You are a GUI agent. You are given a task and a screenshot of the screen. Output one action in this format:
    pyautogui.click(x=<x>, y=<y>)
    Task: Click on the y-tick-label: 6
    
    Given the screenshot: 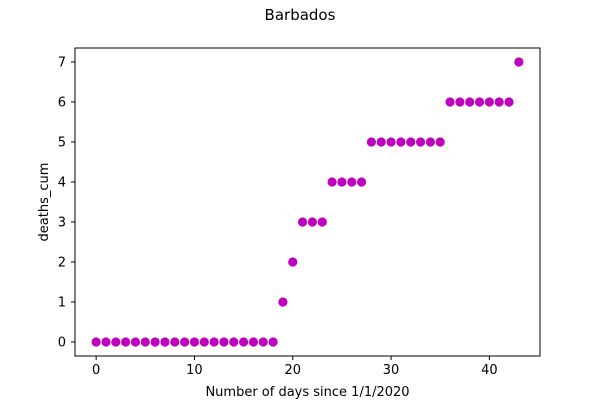 What is the action you would take?
    pyautogui.click(x=62, y=103)
    